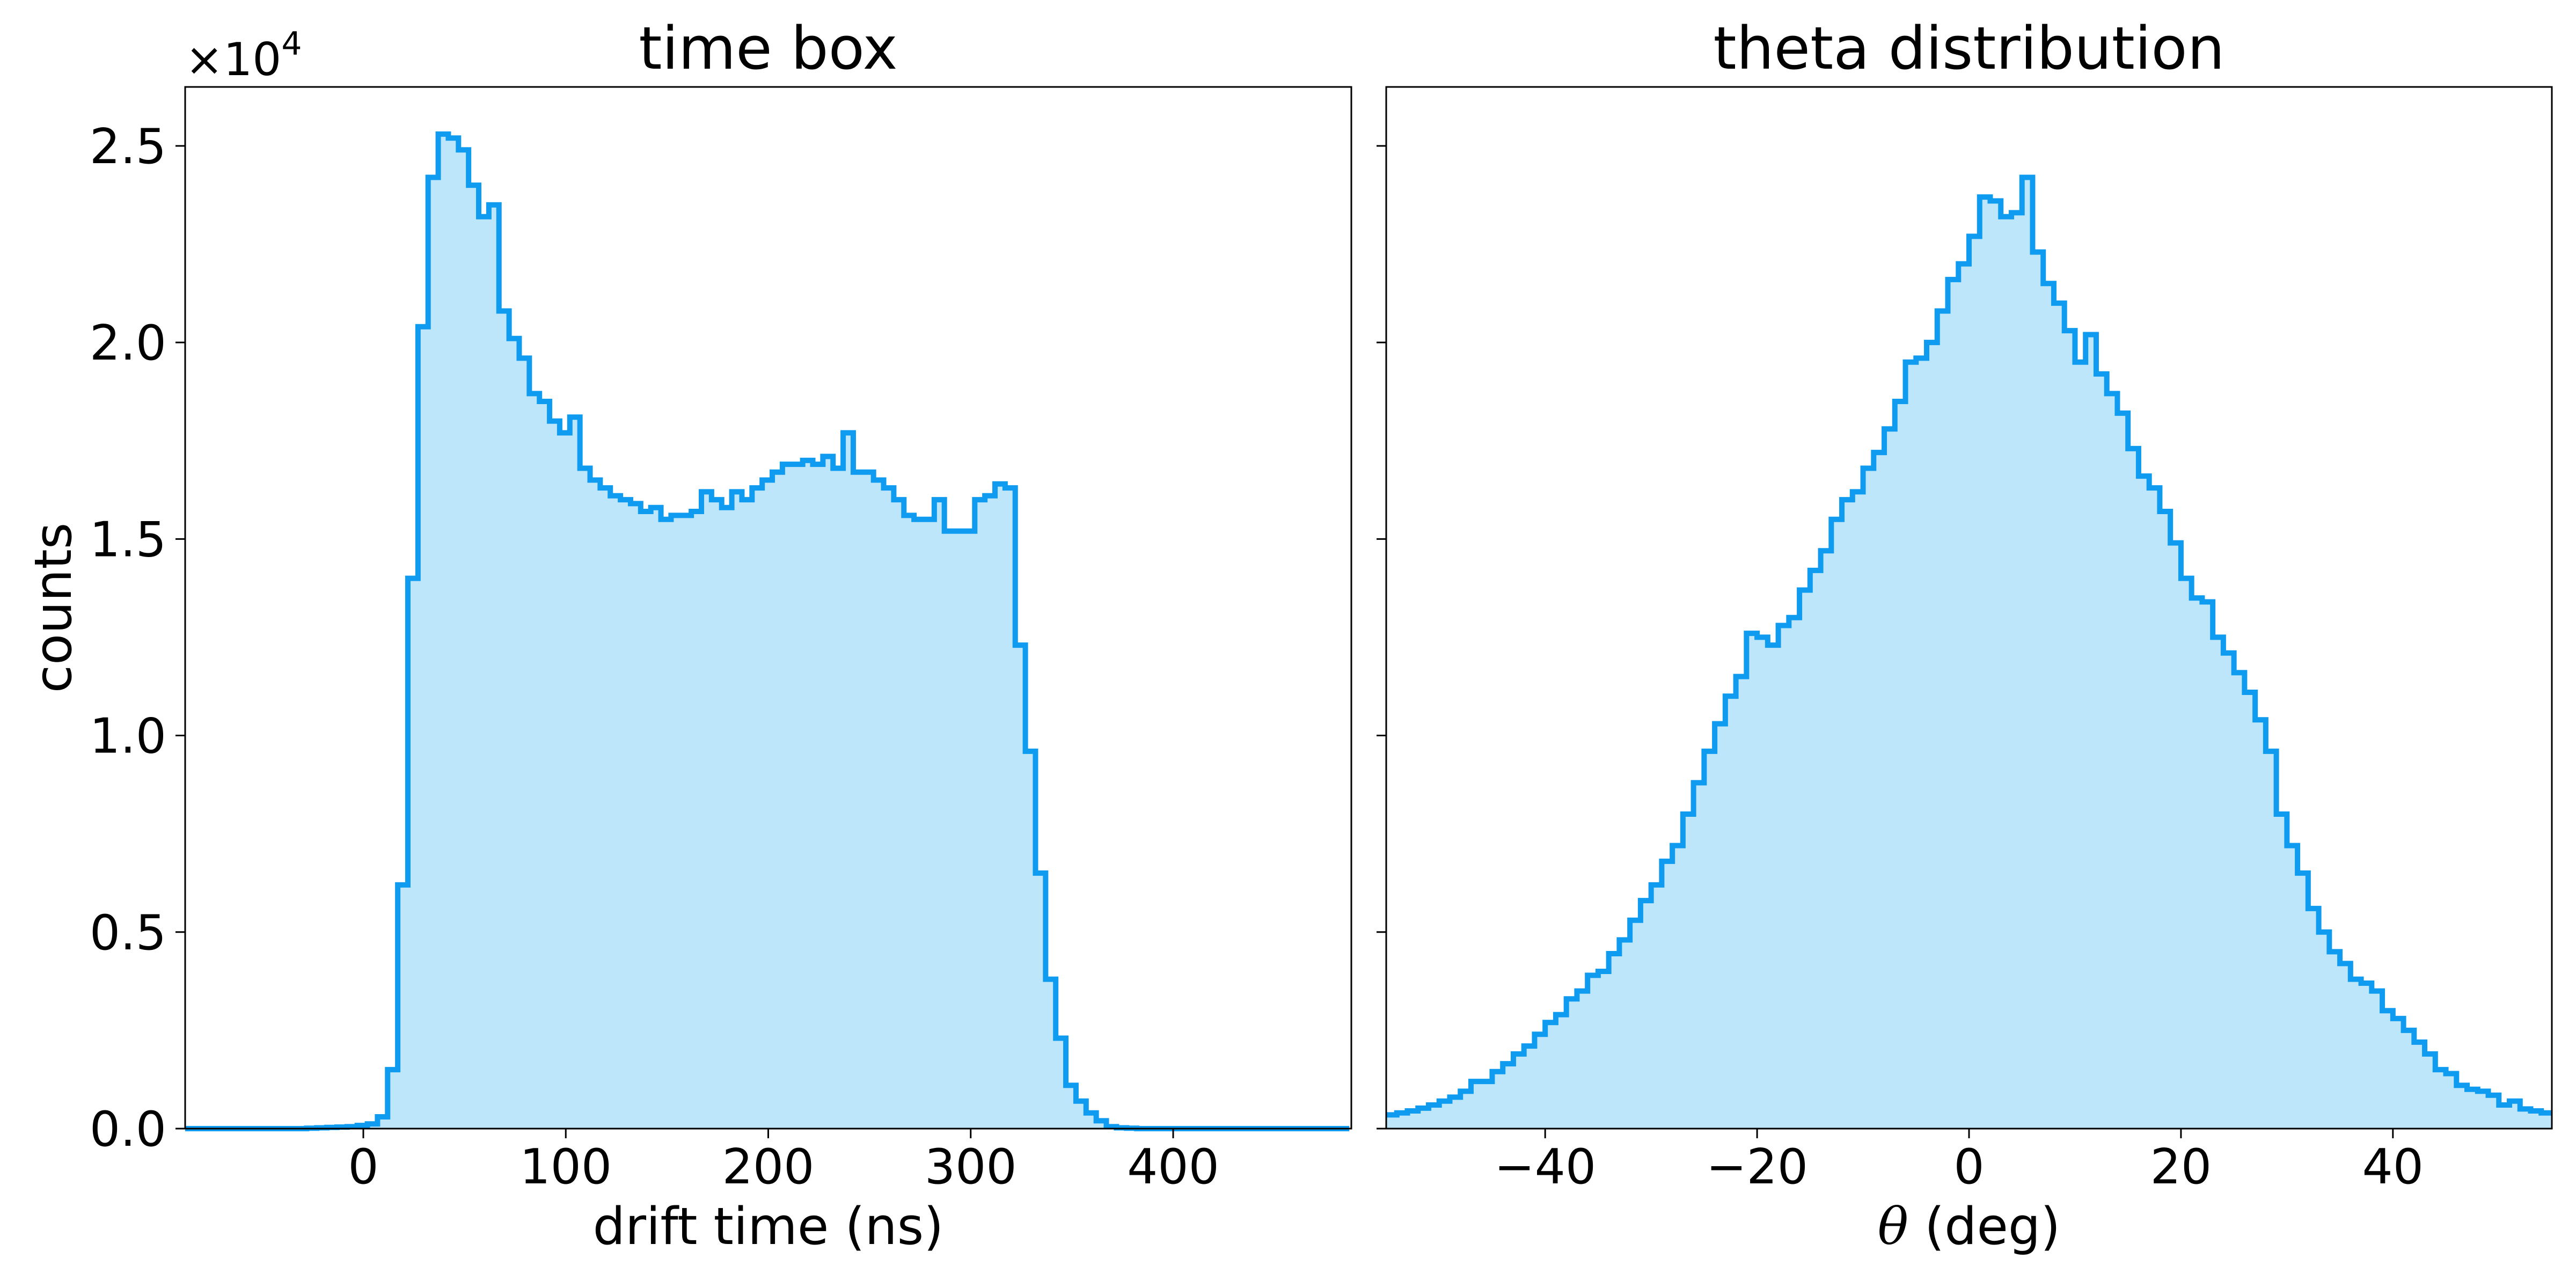  Describe the element at coordinates (768, 1226) in the screenshot. I see `x-axis-label: drift time (ns)` at that location.